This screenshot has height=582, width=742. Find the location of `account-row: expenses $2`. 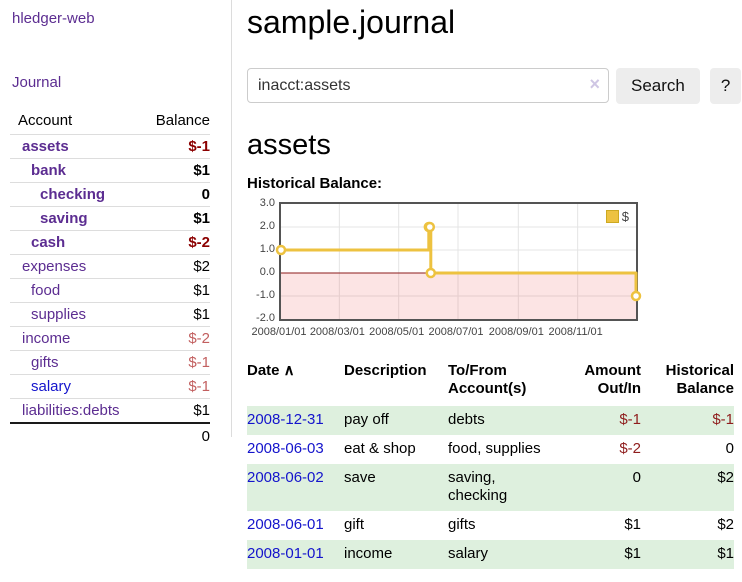

account-row: expenses $2 is located at coordinates (110, 266).